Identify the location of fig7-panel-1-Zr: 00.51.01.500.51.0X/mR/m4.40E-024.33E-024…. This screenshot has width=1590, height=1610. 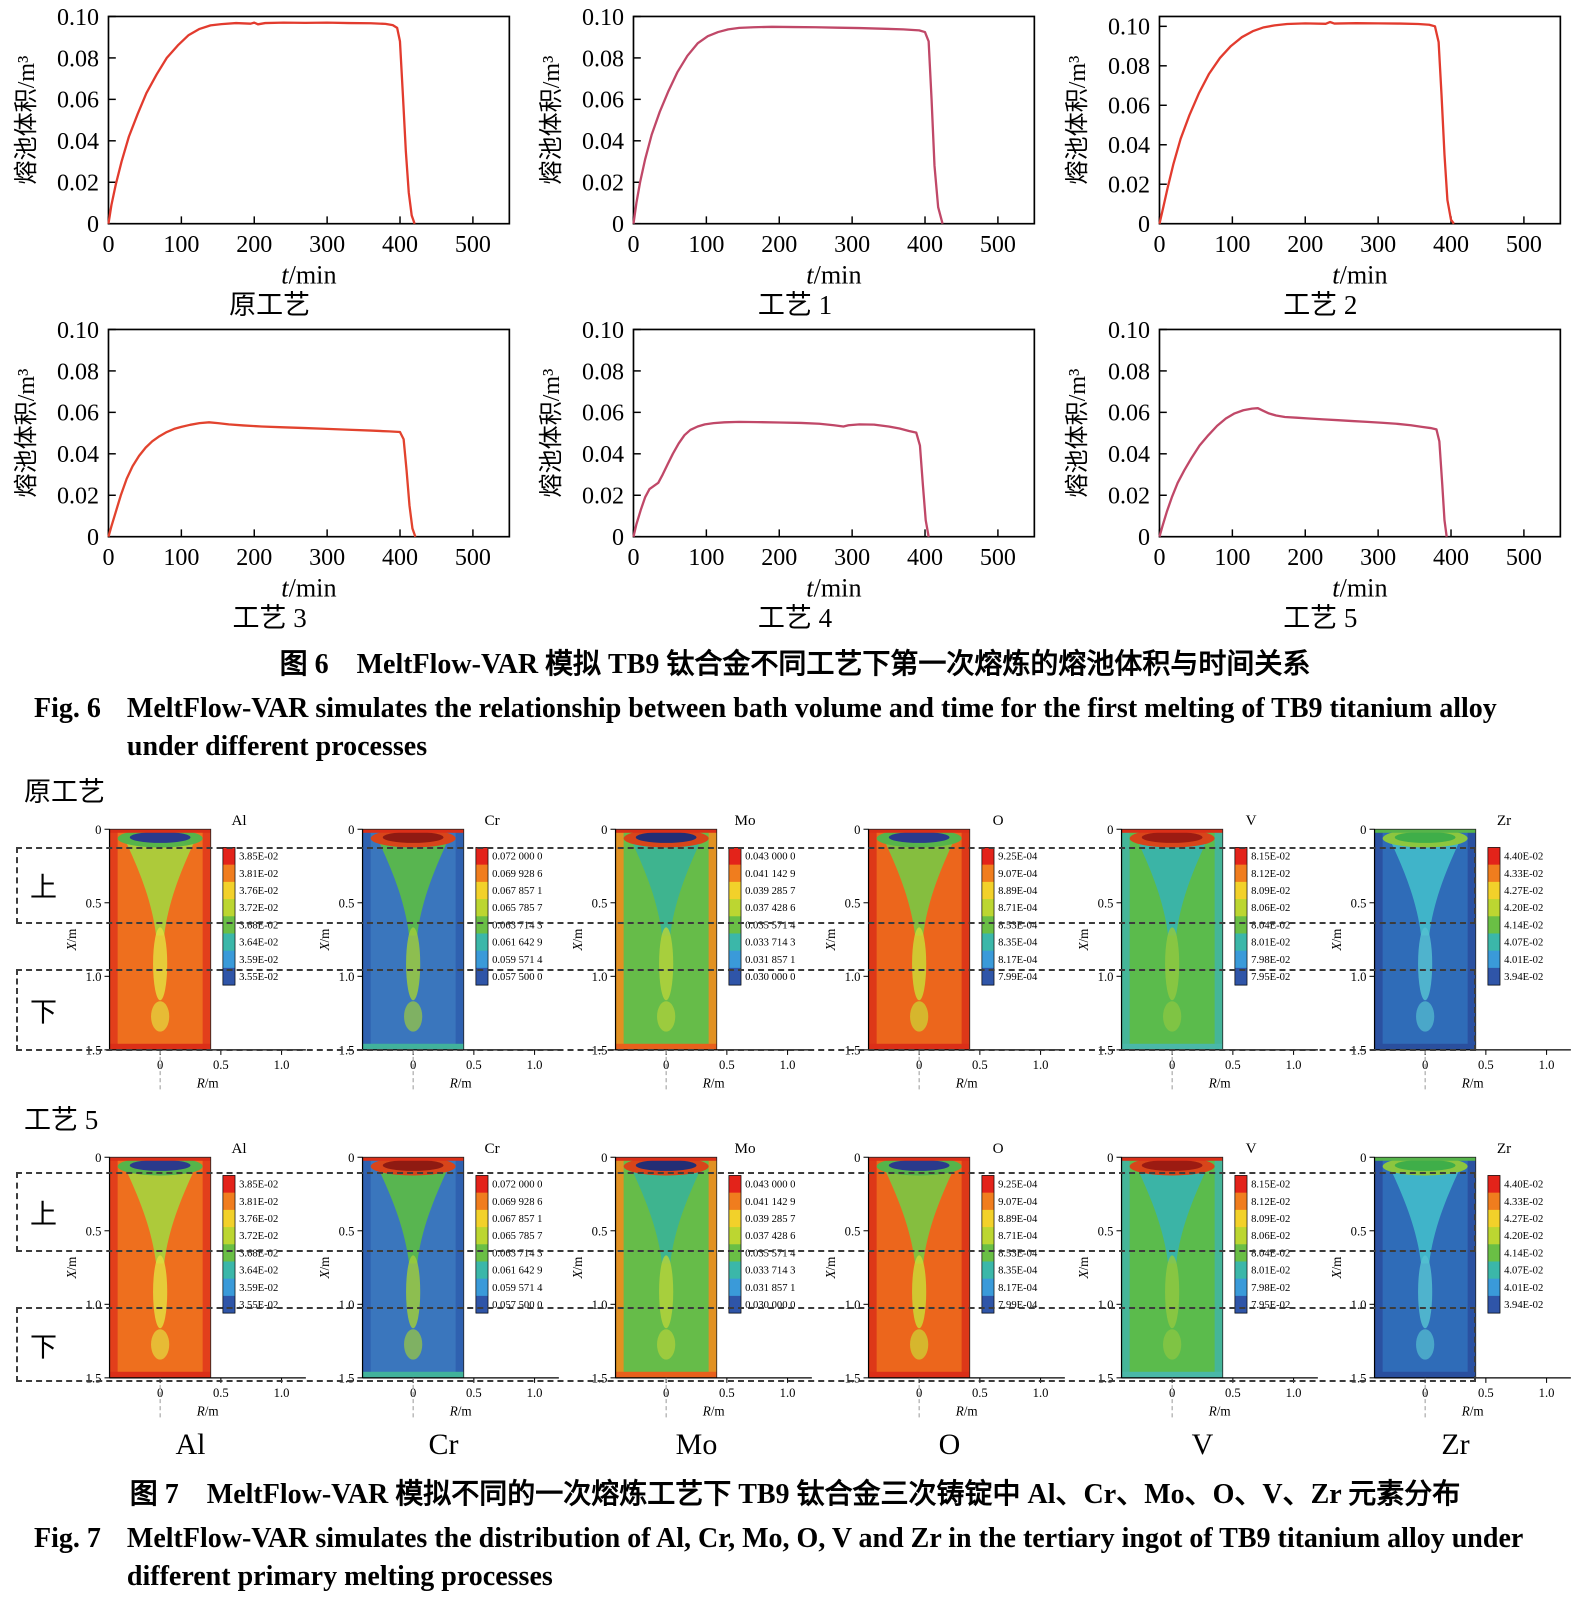
(1455, 1279).